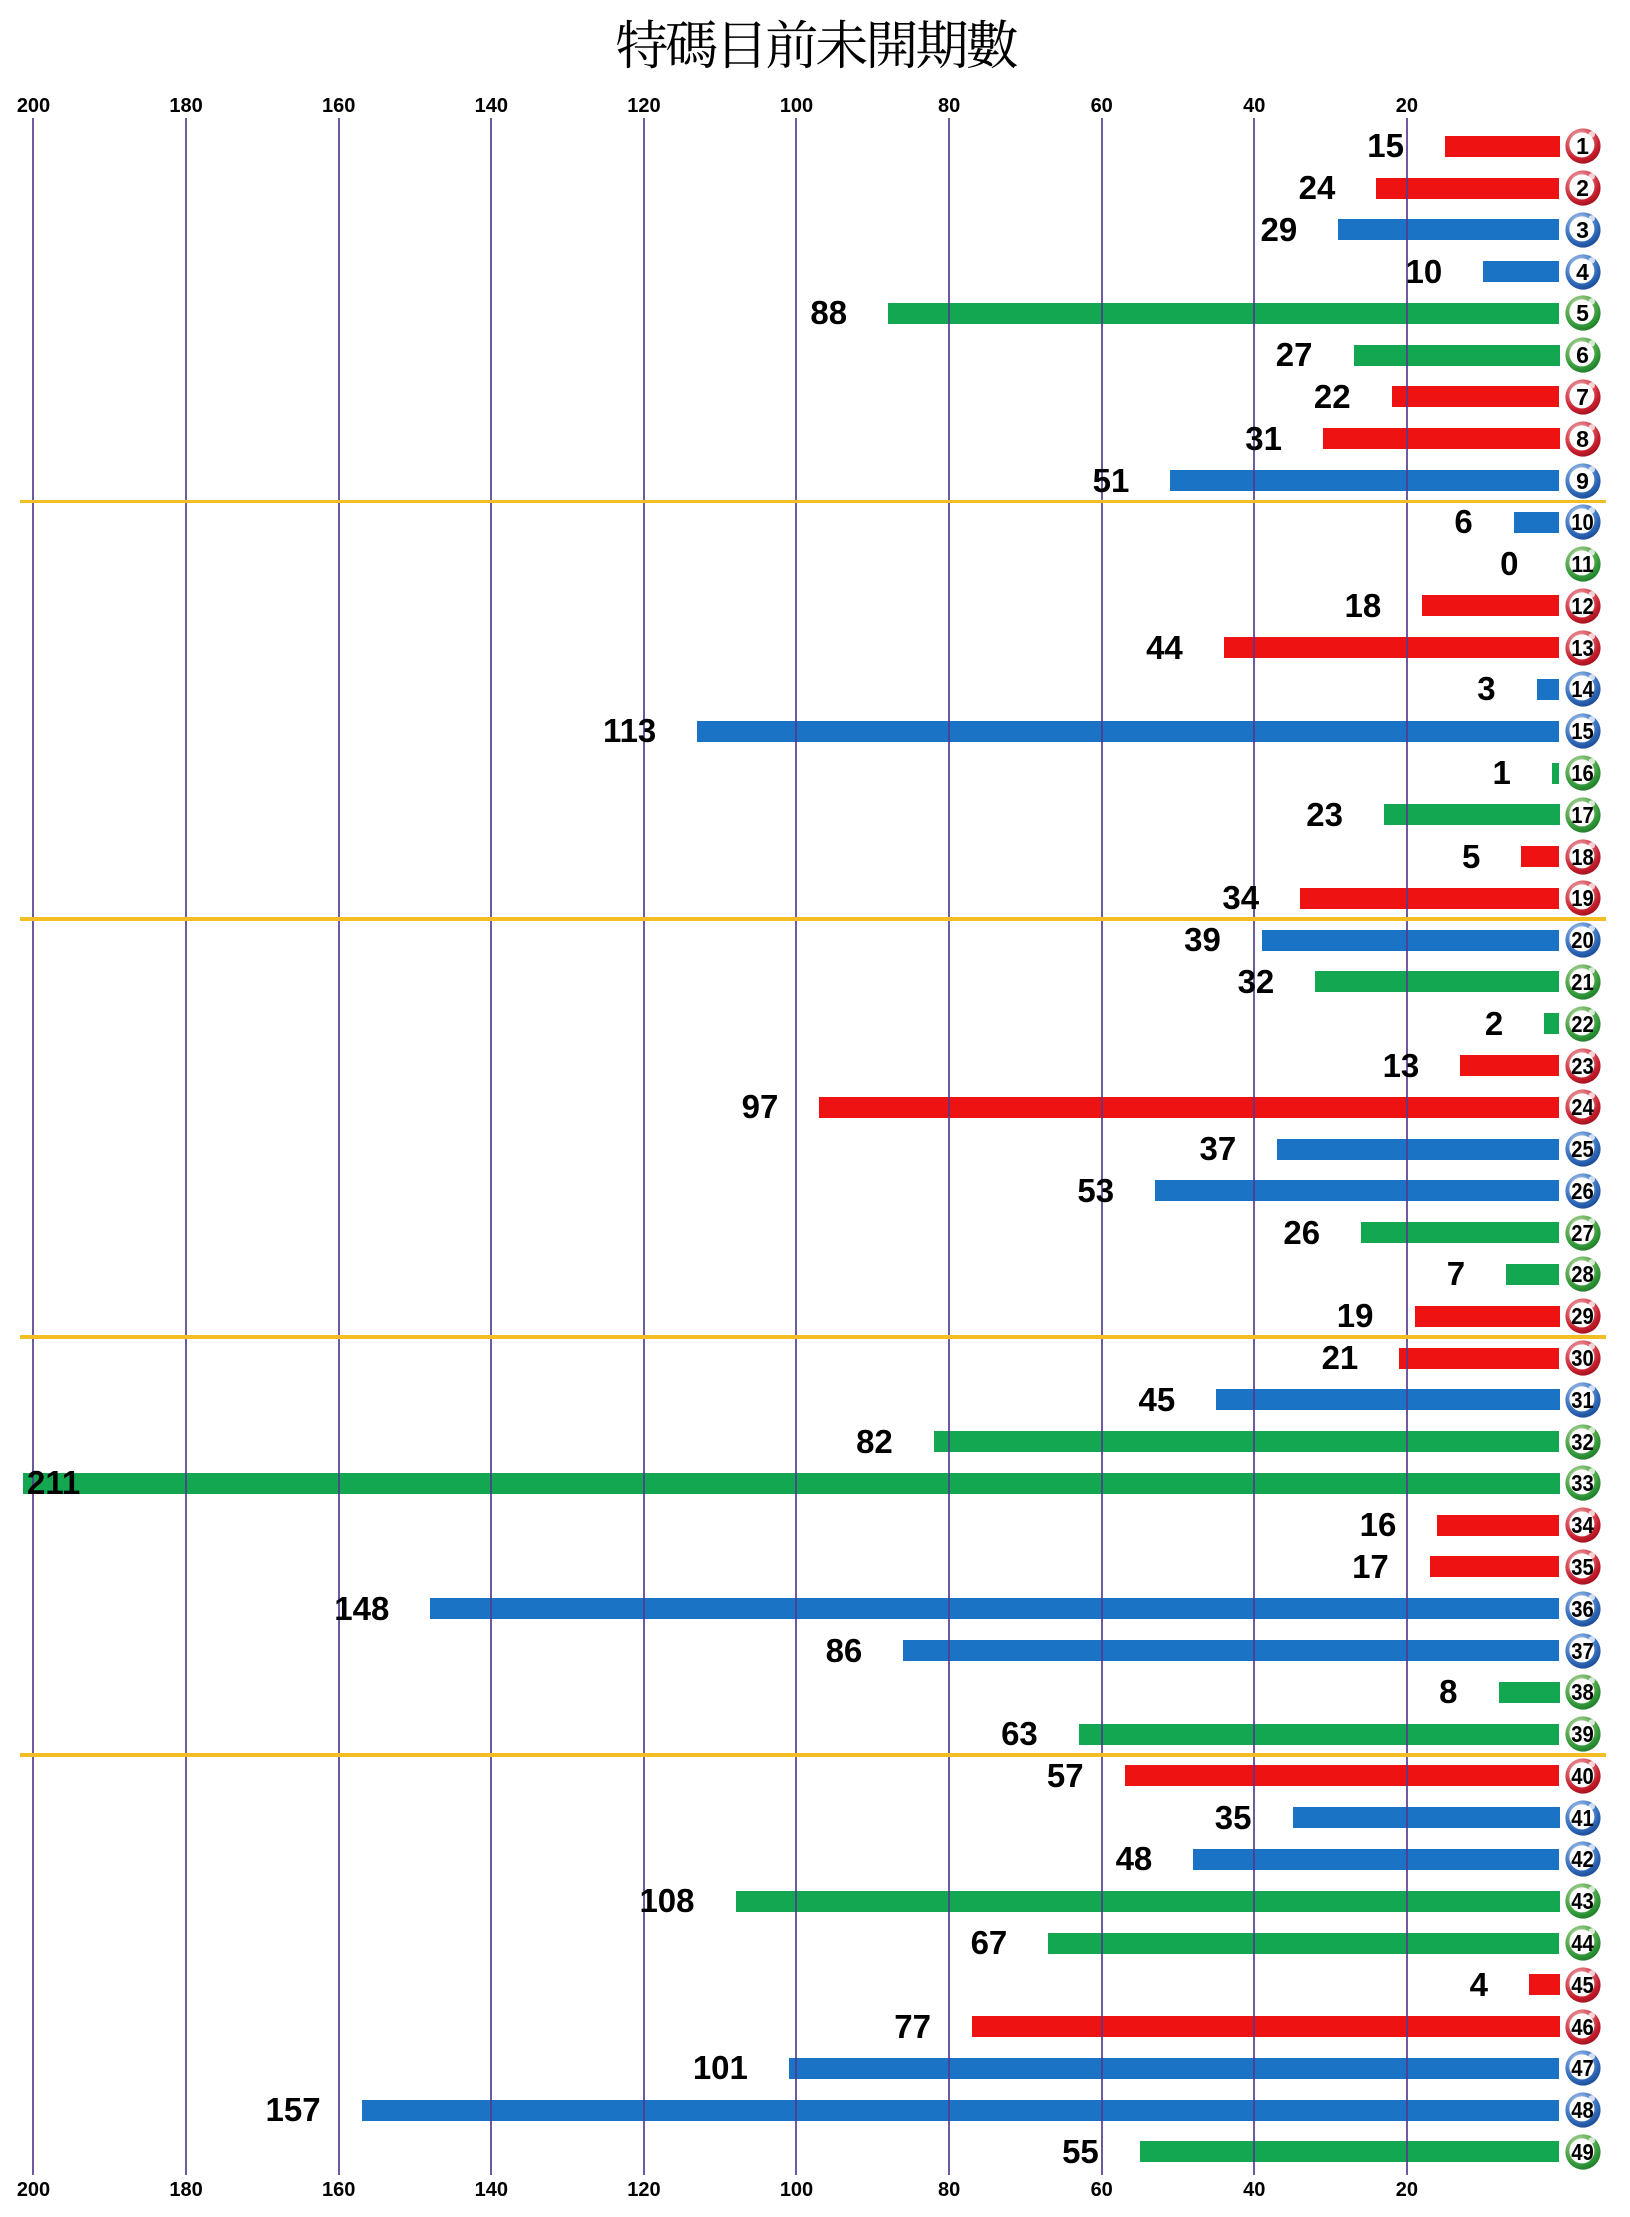  What do you see at coordinates (1582, 898) in the screenshot?
I see `svg-text: 19` at bounding box center [1582, 898].